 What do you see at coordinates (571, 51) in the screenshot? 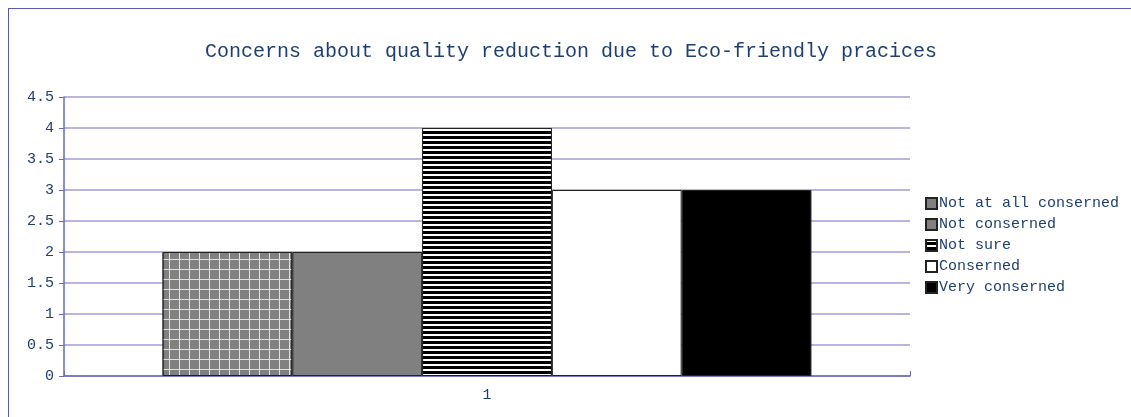
I see `chart-title: Concerns about quality reduction due to Eco-friendly pracices` at bounding box center [571, 51].